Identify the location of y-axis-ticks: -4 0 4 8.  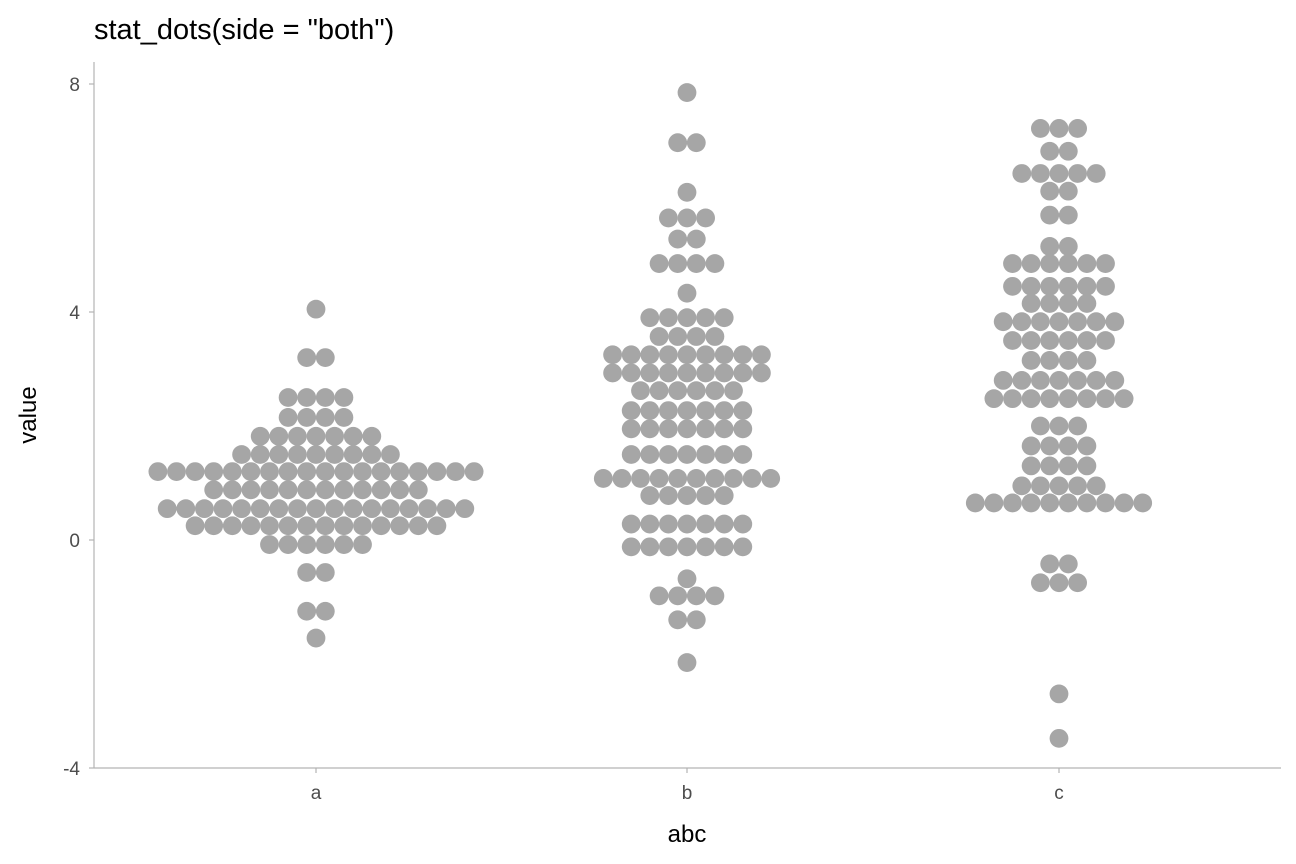
(78, 427).